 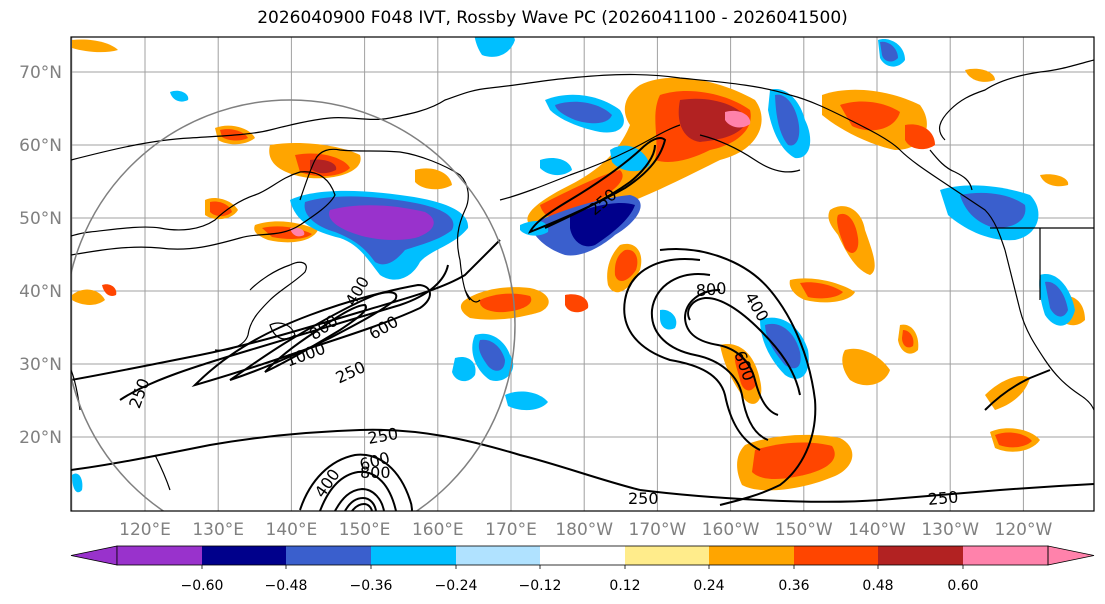 What do you see at coordinates (145, 530) in the screenshot?
I see `lon-label: 120°E` at bounding box center [145, 530].